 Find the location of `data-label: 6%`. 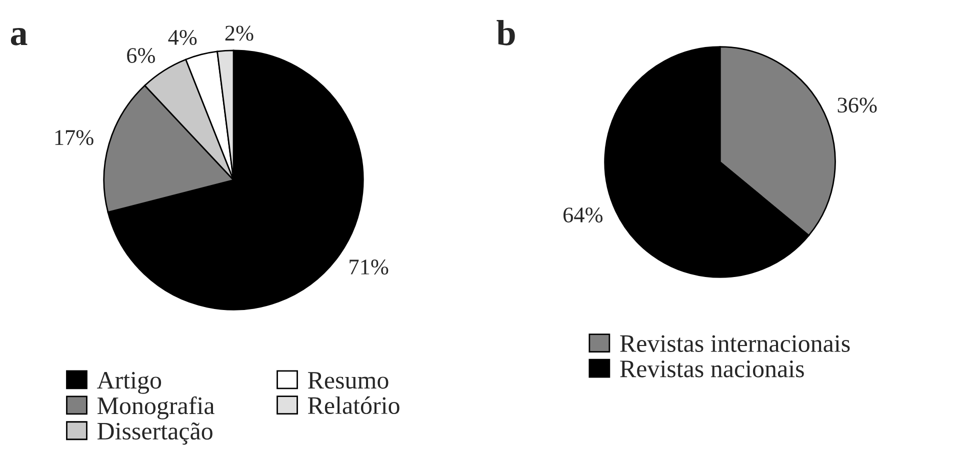

data-label: 6% is located at coordinates (141, 56).